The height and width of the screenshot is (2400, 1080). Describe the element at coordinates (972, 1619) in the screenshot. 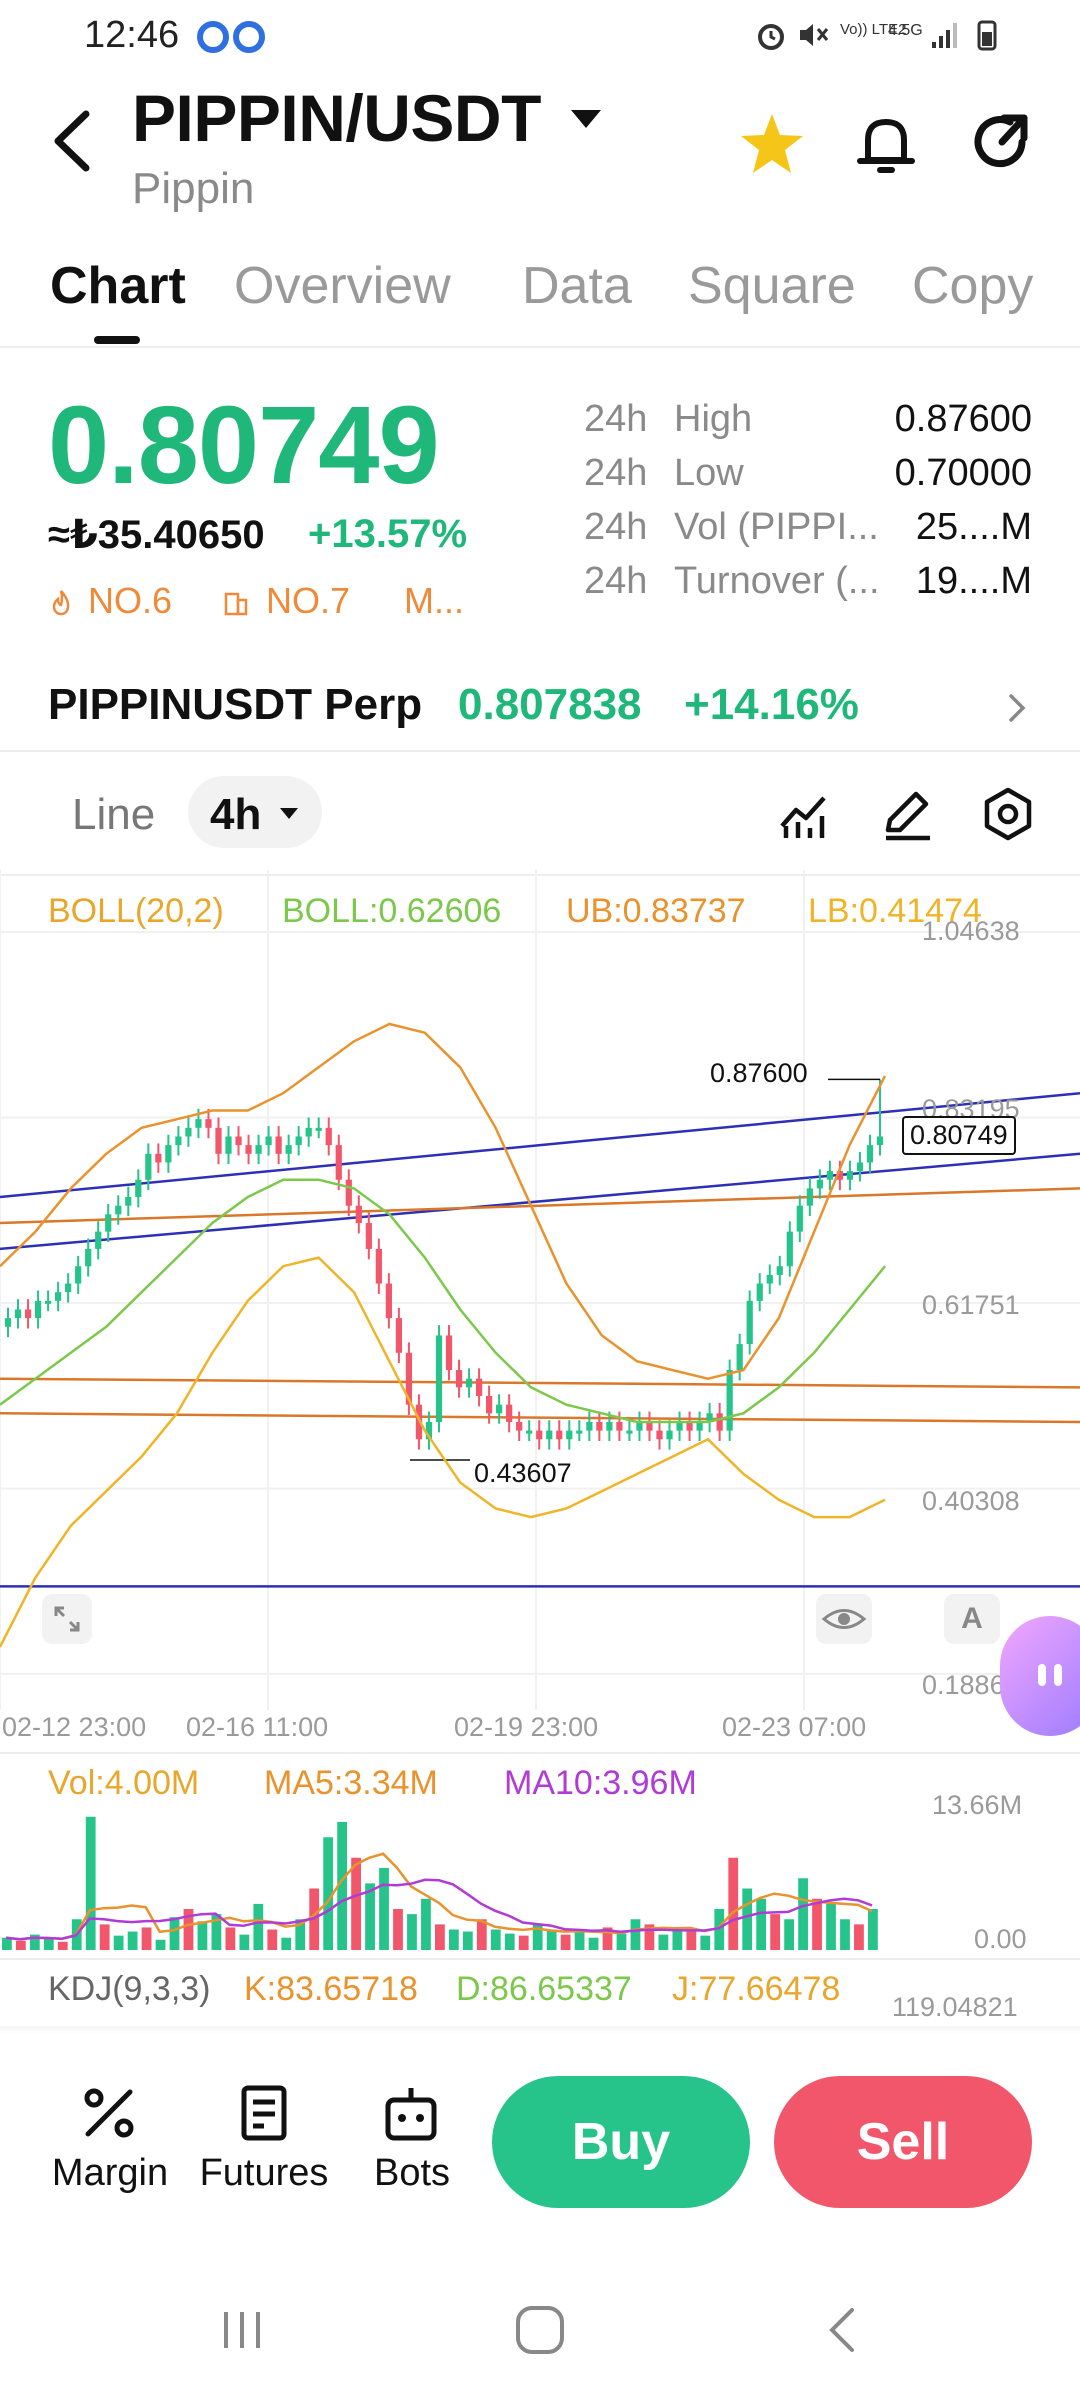

I see `auto-scale-button: A` at that location.